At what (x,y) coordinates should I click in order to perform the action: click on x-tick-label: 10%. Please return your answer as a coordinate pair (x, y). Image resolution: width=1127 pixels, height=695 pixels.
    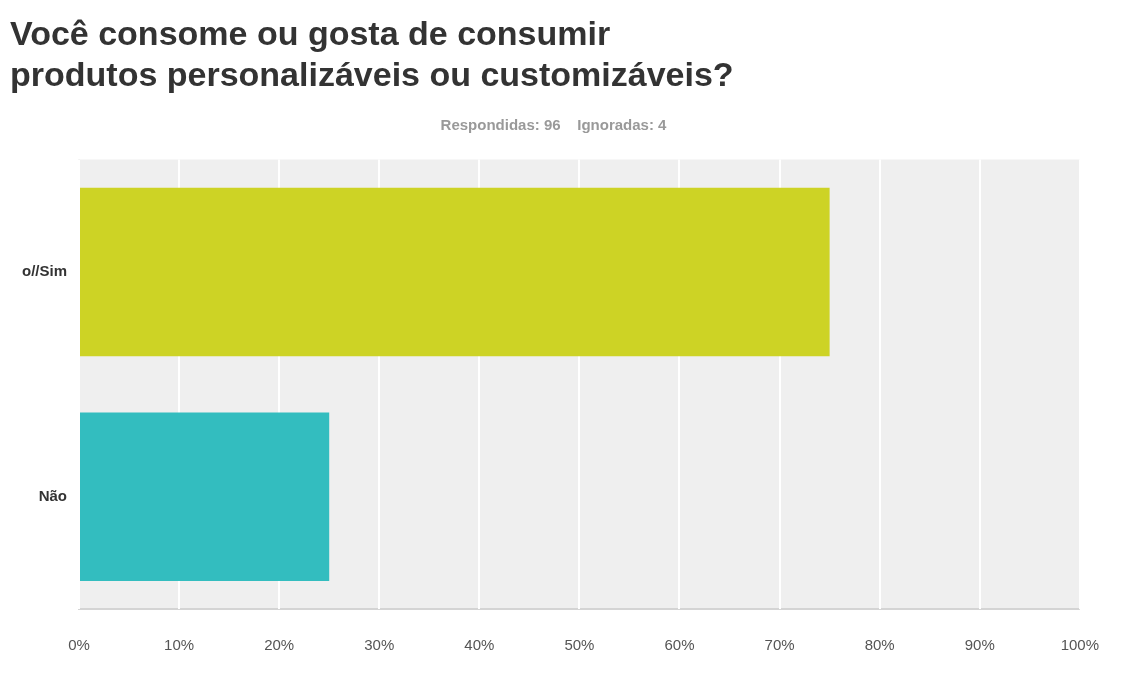
    Looking at the image, I should click on (179, 645).